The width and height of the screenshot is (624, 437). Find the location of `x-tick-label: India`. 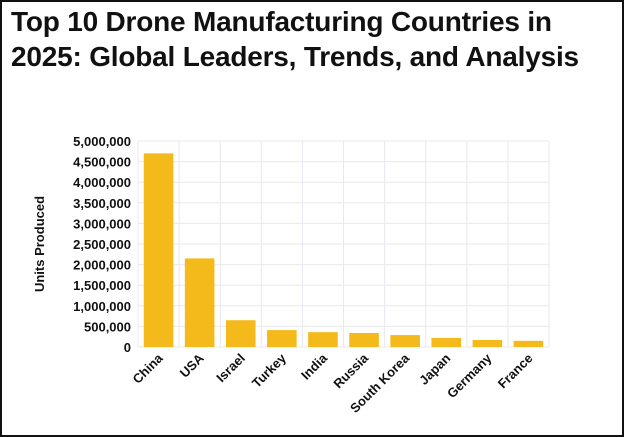

x-tick-label: India is located at coordinates (314, 366).